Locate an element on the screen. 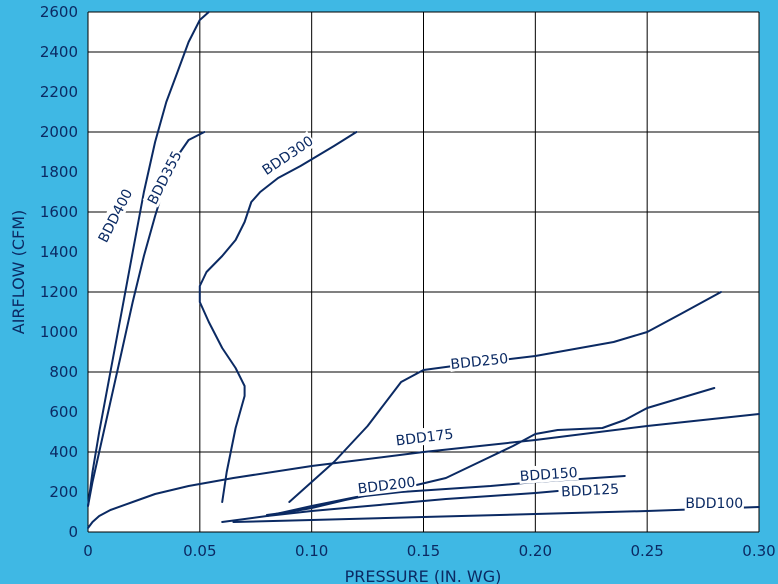 This screenshot has width=778, height=584. x-tick-label-6: 0.30 is located at coordinates (758, 551).